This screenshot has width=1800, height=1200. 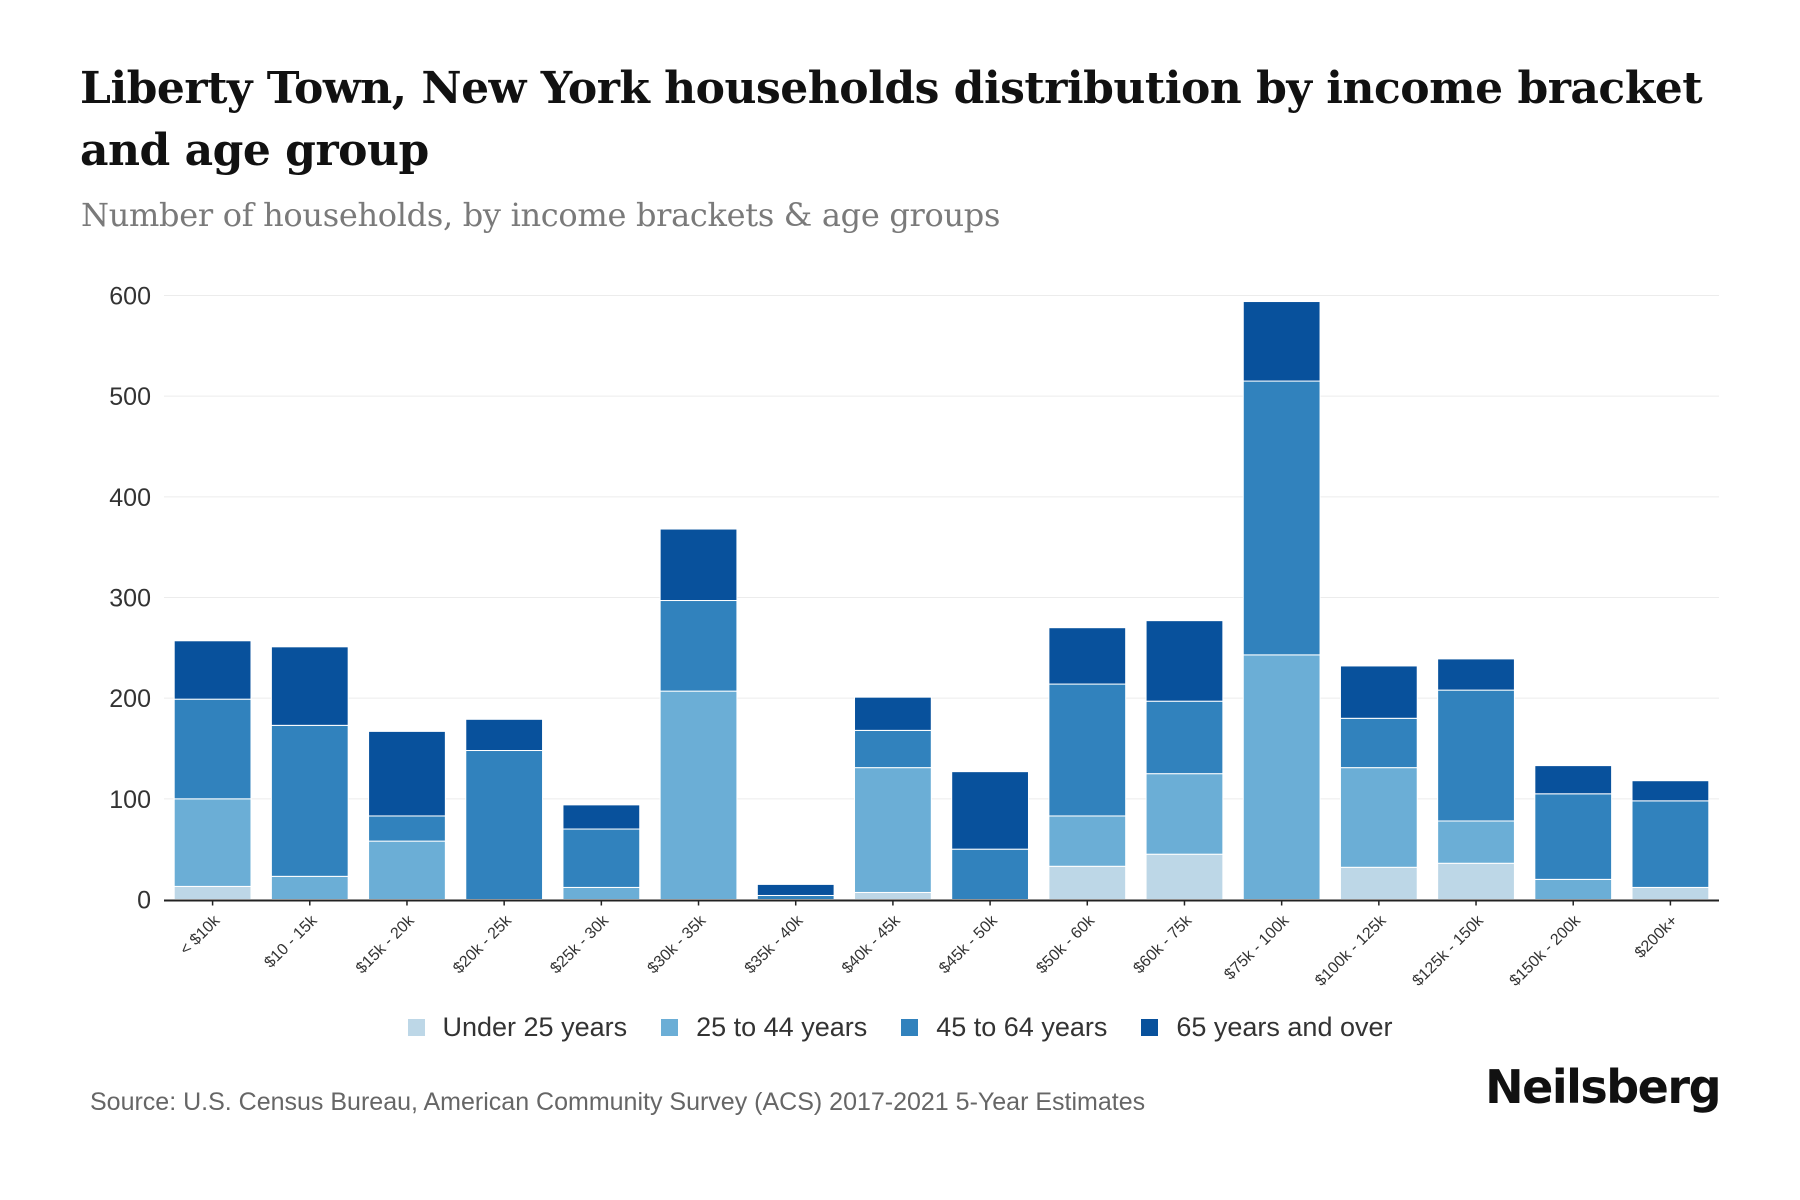 What do you see at coordinates (1603, 1087) in the screenshot?
I see `neilsberg-logo: Neilsberg` at bounding box center [1603, 1087].